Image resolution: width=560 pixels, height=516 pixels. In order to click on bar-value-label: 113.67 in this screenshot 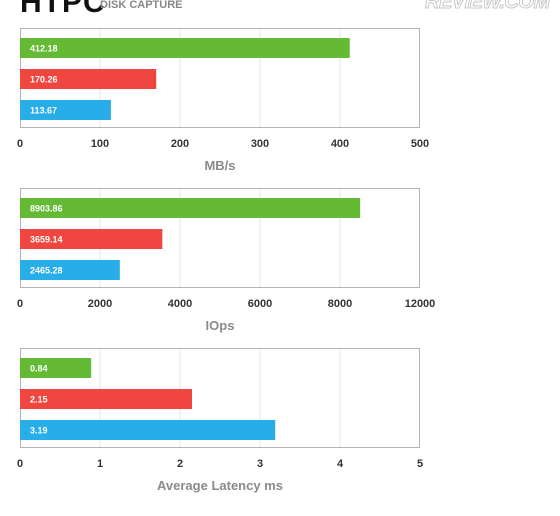, I will do `click(43, 111)`.